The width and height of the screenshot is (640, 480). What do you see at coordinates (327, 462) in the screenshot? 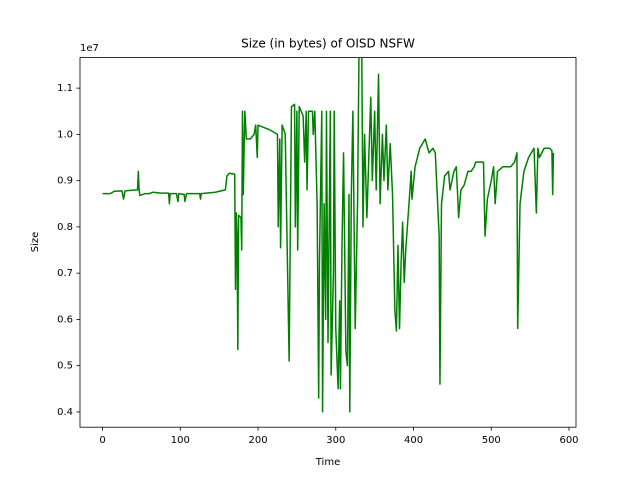
I see `x-axis-label: Time` at bounding box center [327, 462].